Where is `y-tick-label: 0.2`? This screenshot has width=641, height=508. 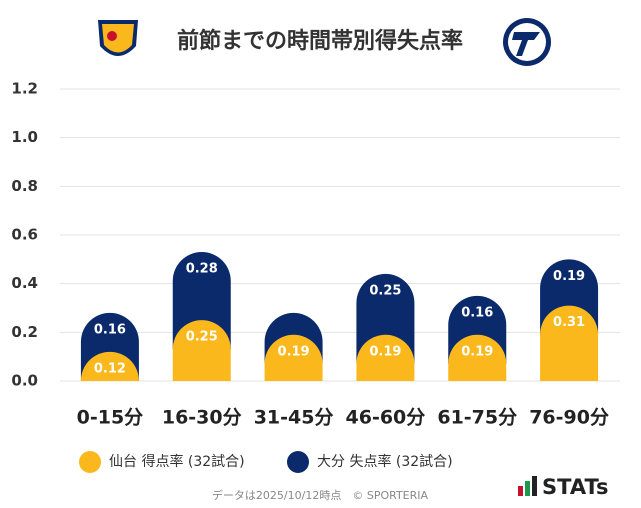
y-tick-label: 0.2 is located at coordinates (24, 332).